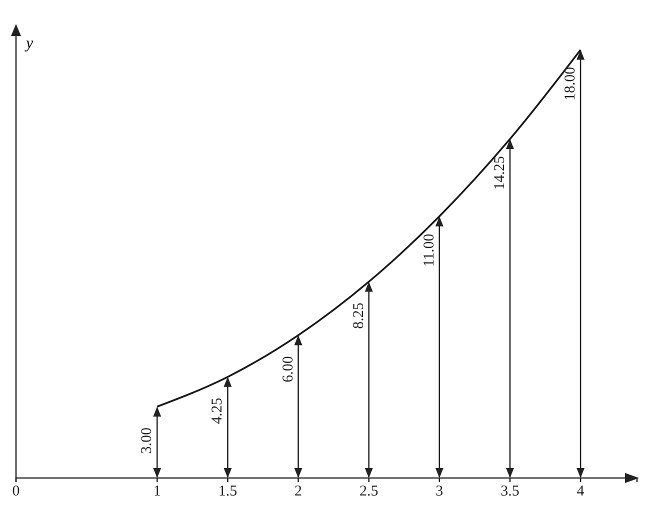 This screenshot has width=645, height=505. I want to click on x-tick-label: 2, so click(298, 492).